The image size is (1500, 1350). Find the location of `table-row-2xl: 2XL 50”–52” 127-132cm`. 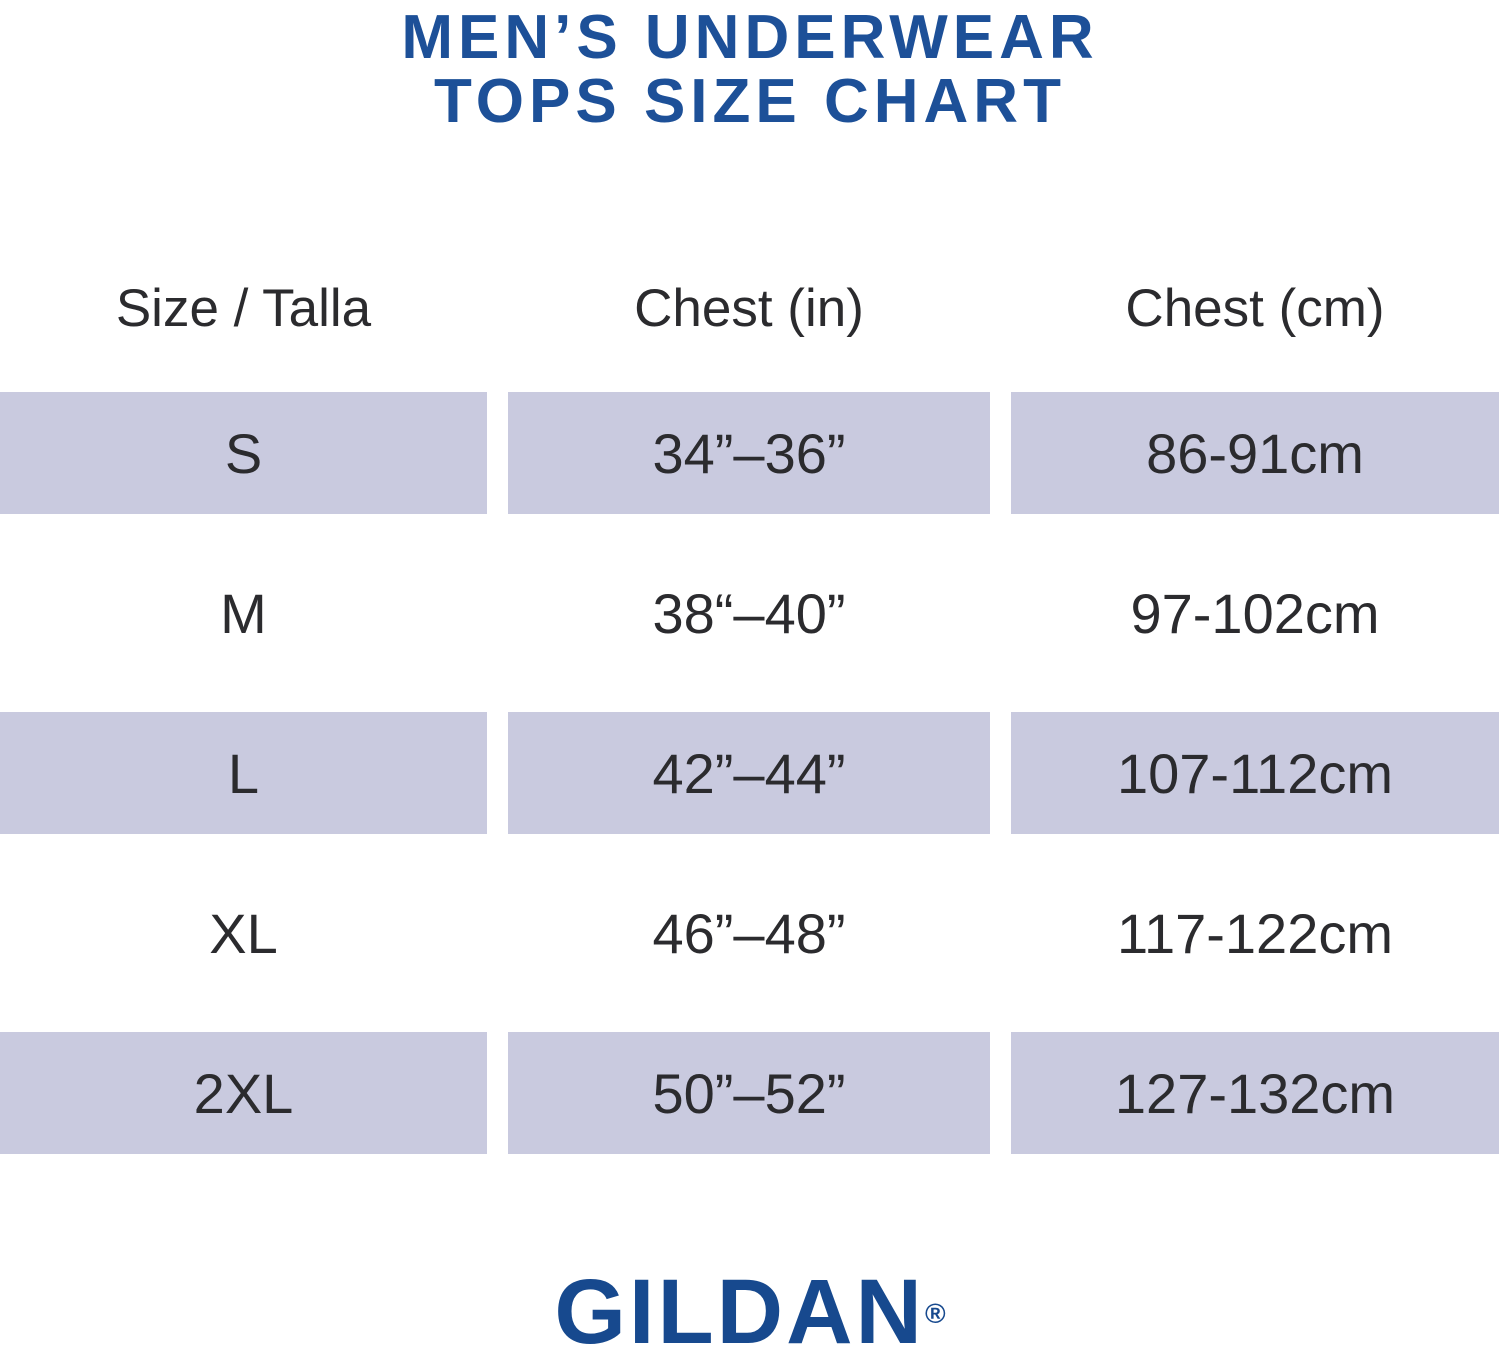

table-row-2xl: 2XL 50”–52” 127-132cm is located at coordinates (750, 1093).